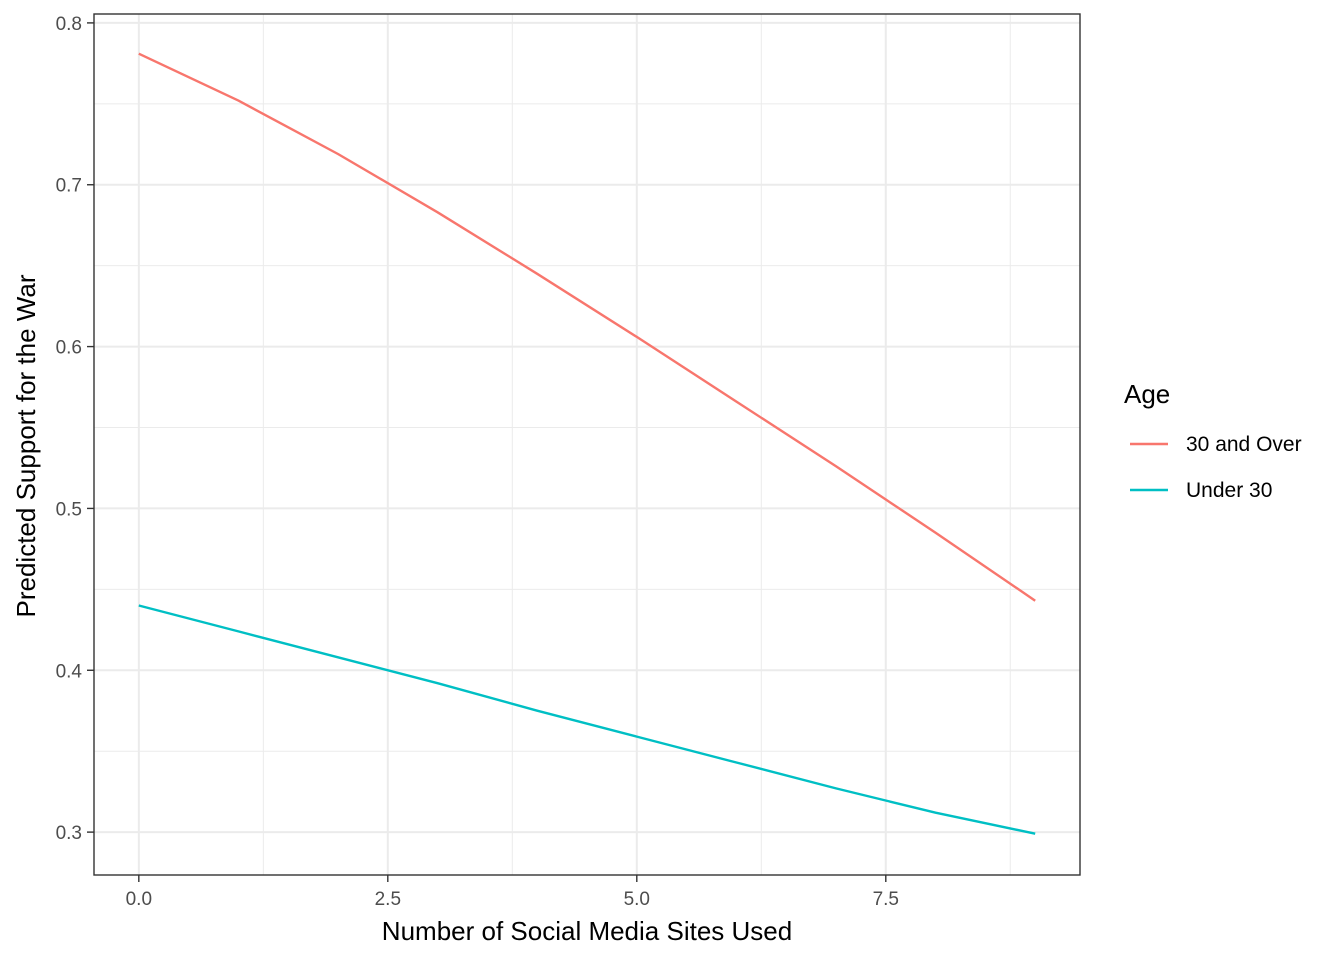 The image size is (1344, 960). Describe the element at coordinates (388, 899) in the screenshot. I see `x-tick-label: 2.5` at that location.